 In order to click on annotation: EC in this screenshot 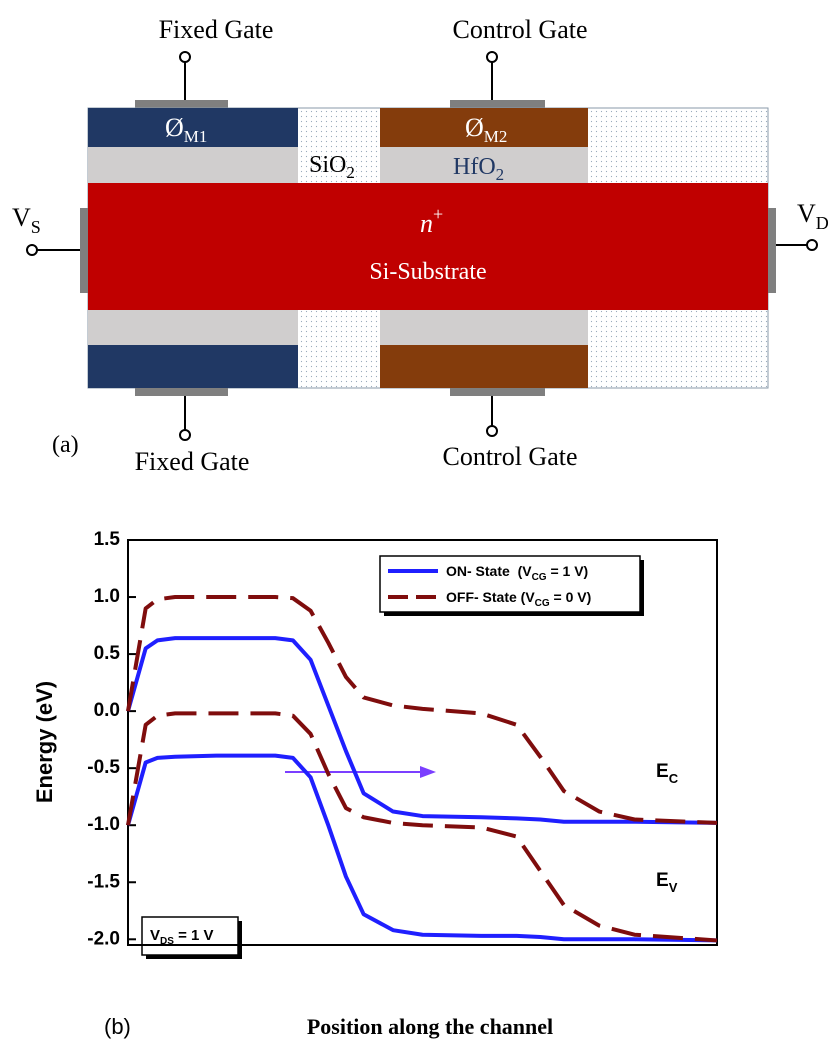, I will do `click(667, 773)`.